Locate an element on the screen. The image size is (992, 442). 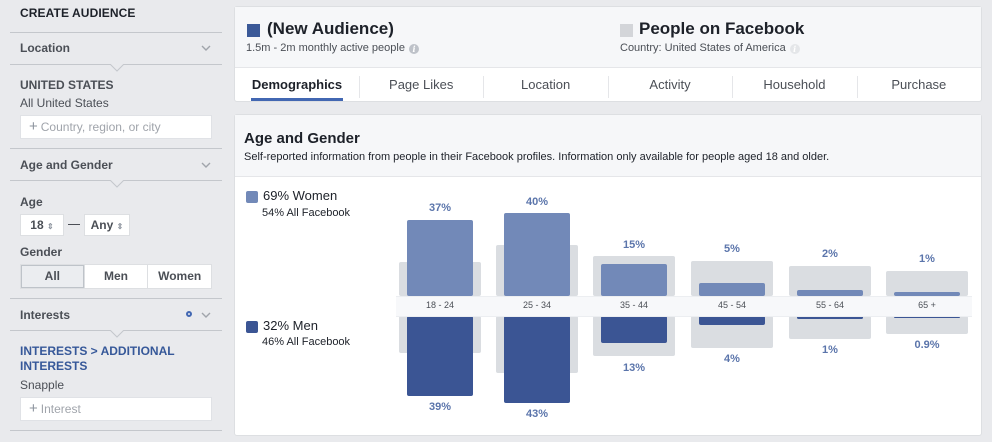
tab-household: Household is located at coordinates (794, 84).